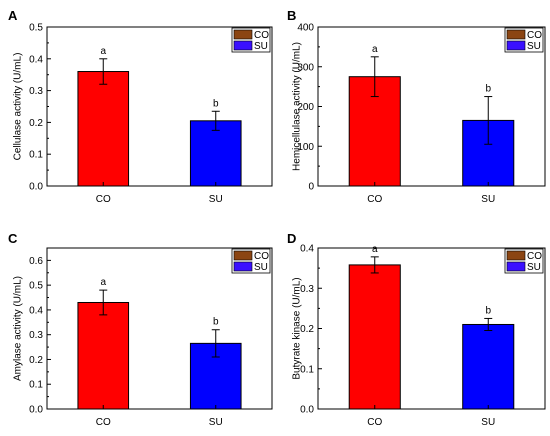 The width and height of the screenshot is (550, 436). Describe the element at coordinates (305, 107) in the screenshot. I see `y-tick-label: 200` at that location.